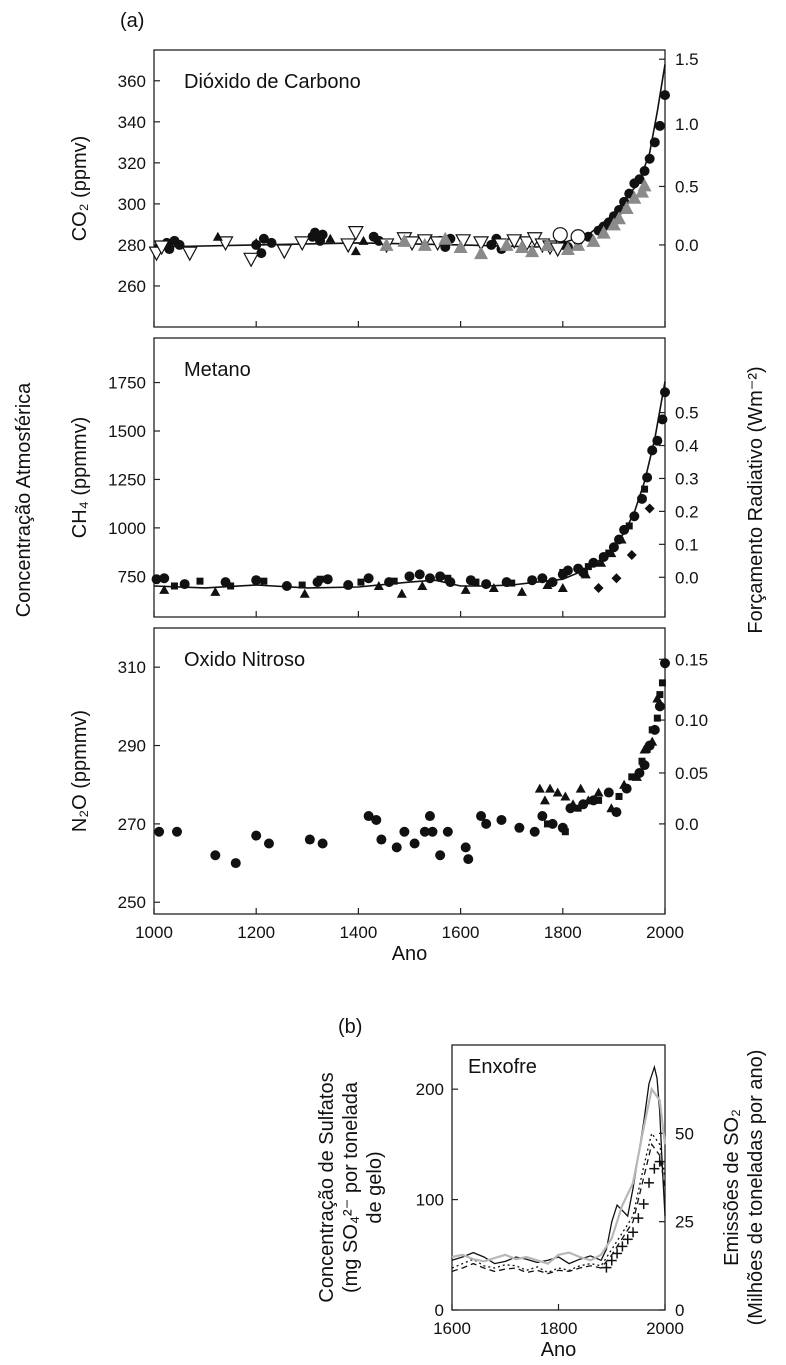  What do you see at coordinates (559, 1328) in the screenshot?
I see `x-tick-label: 1800` at bounding box center [559, 1328].